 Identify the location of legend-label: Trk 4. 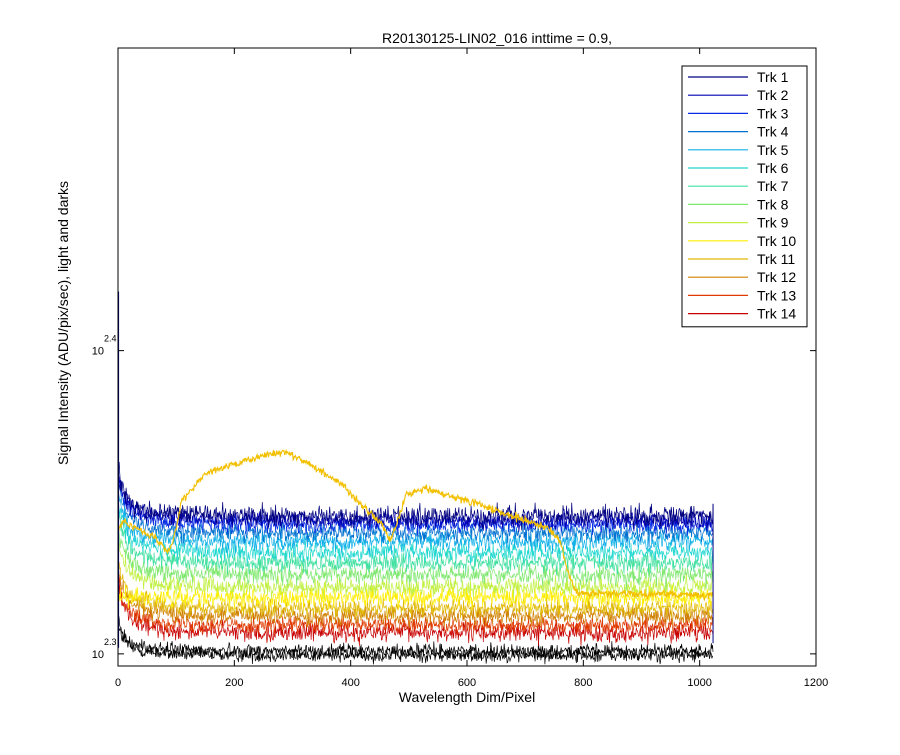
(773, 132).